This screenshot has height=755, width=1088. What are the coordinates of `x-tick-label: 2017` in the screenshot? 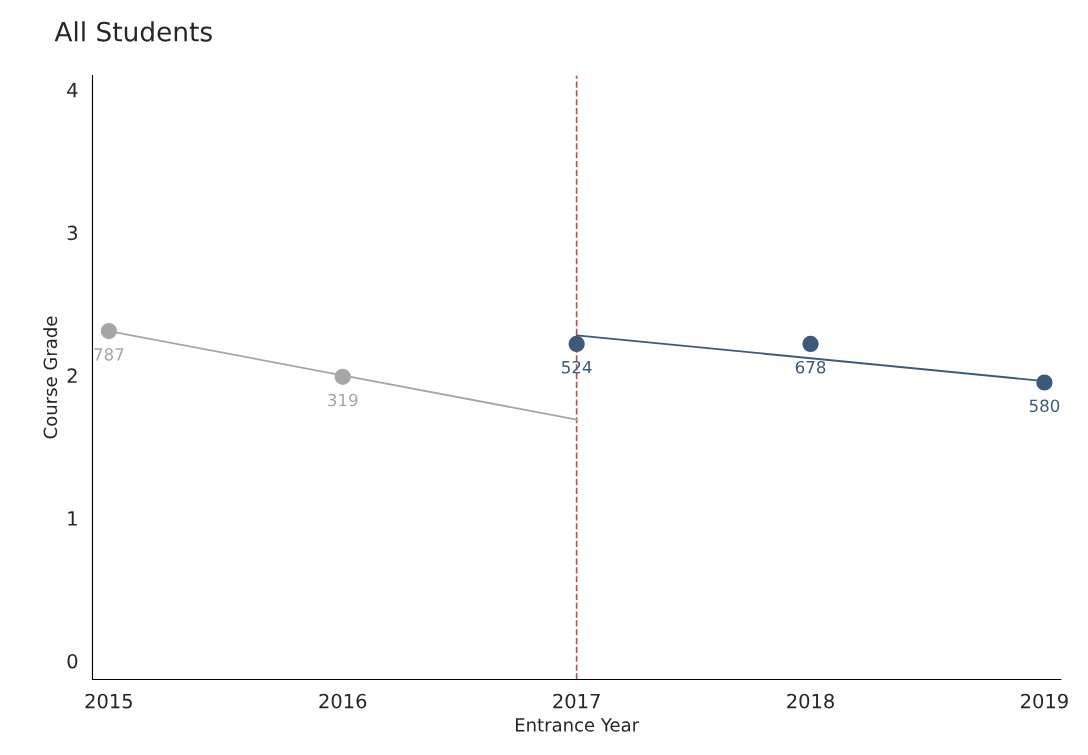 It's located at (576, 701).